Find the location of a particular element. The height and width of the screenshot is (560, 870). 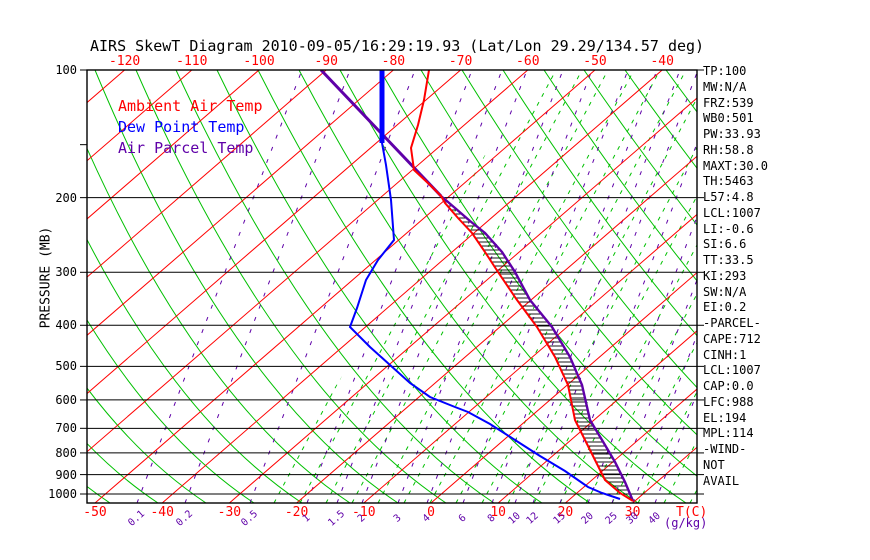

sounding-param: MPL:114 is located at coordinates (728, 433).